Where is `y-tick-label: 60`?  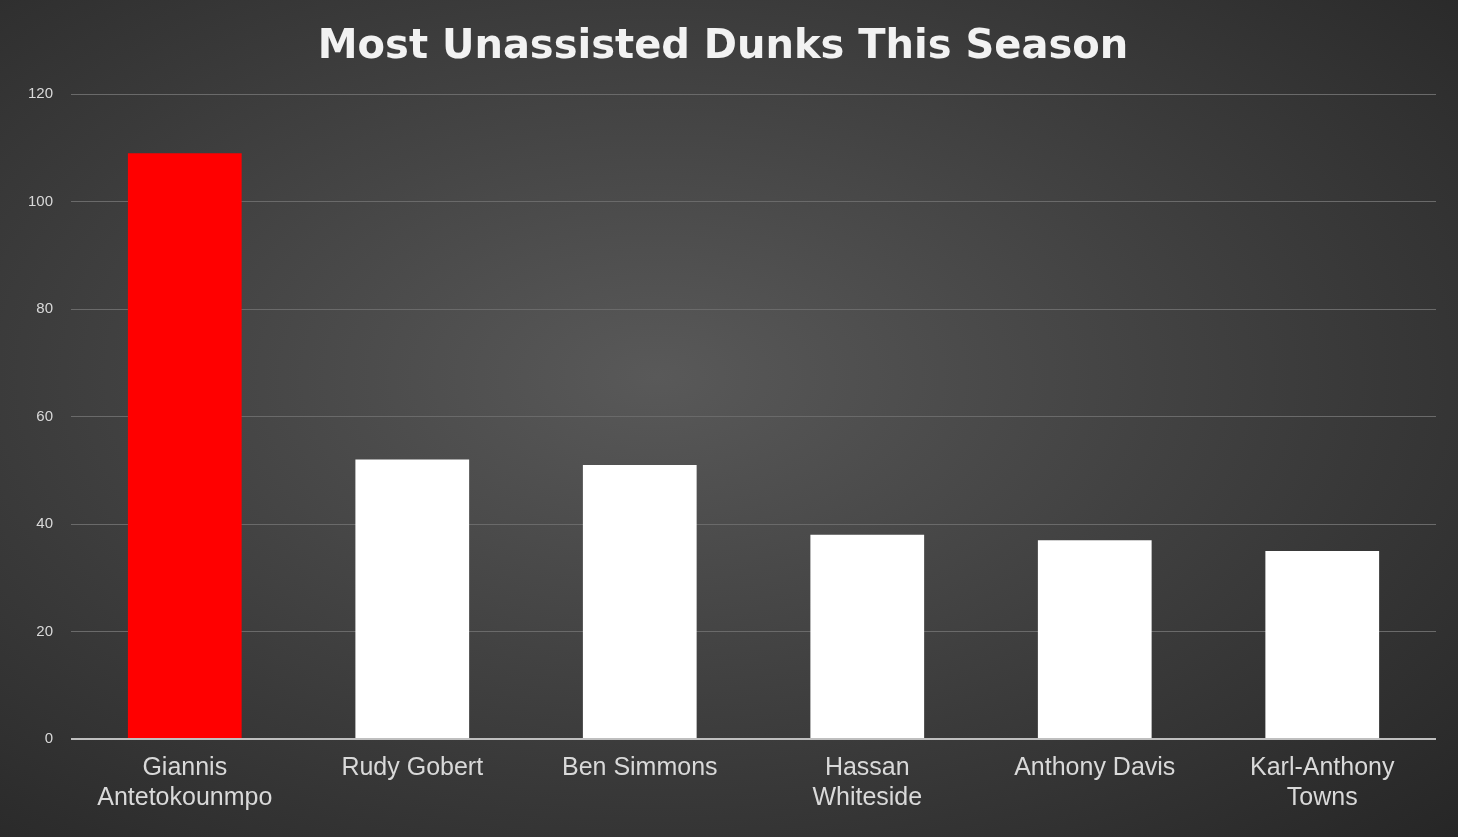
y-tick-label: 60 is located at coordinates (45, 415).